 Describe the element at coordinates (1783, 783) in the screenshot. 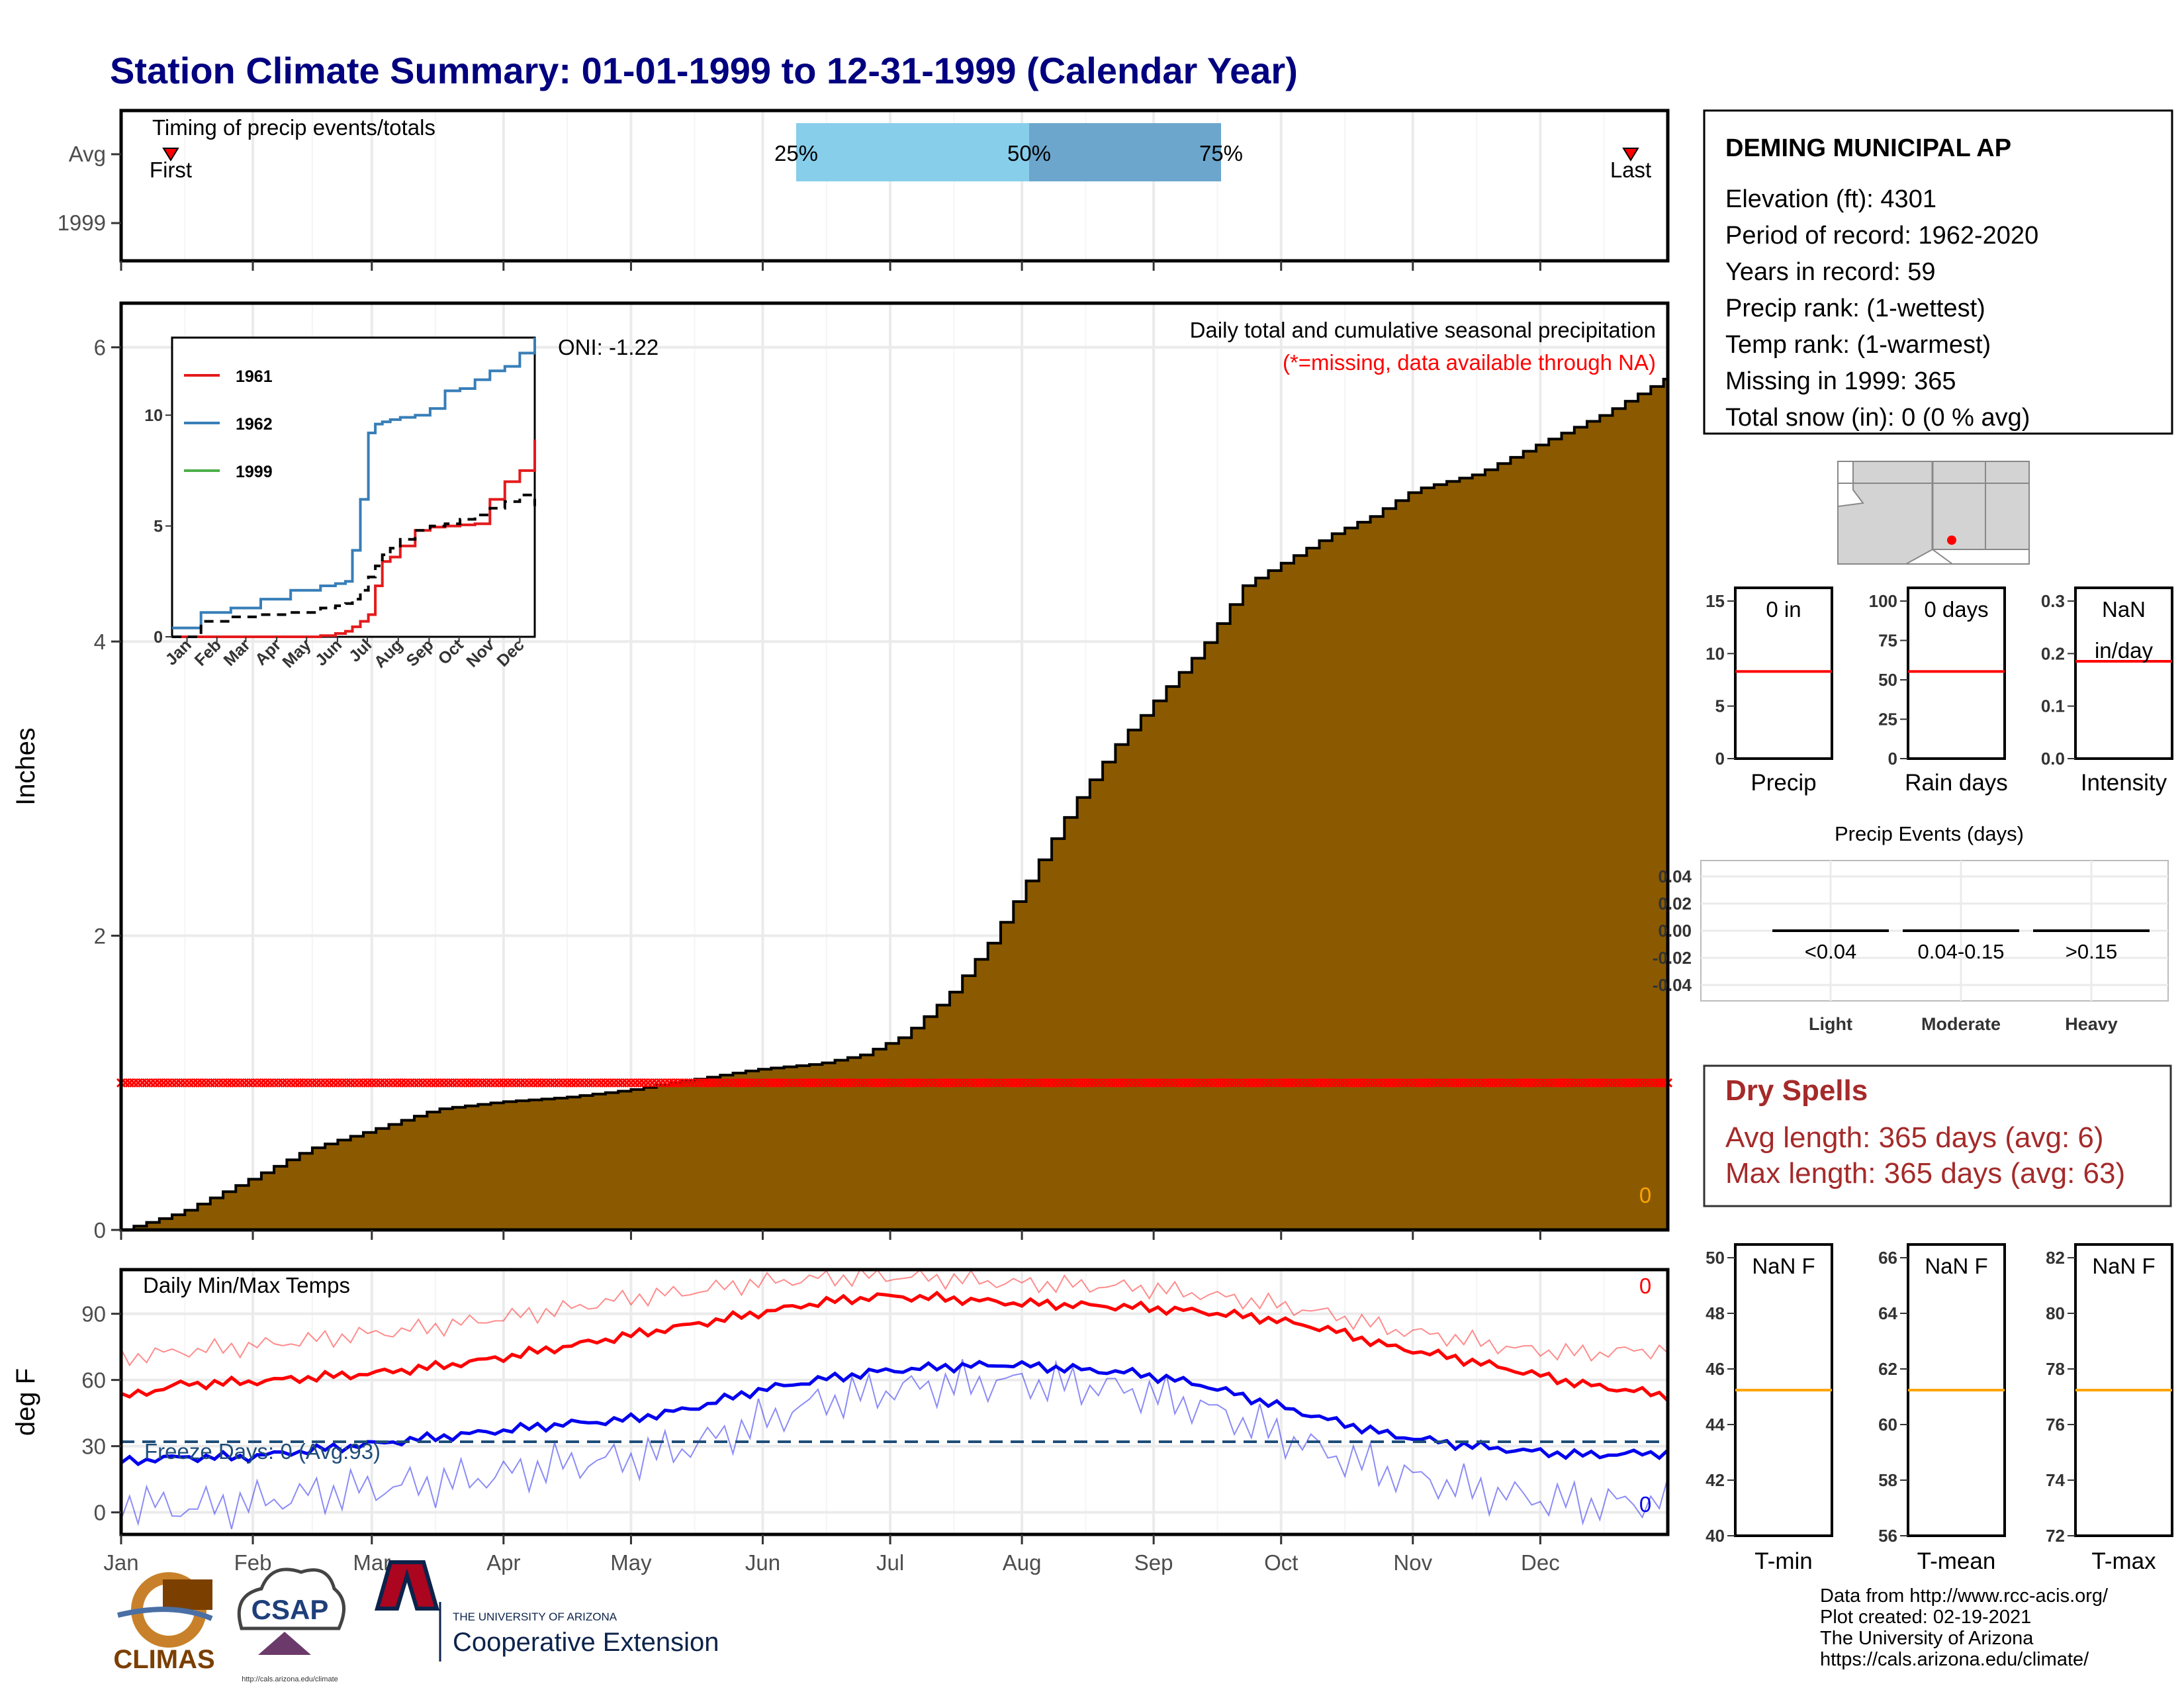

I see `gauge-label: Precip` at that location.